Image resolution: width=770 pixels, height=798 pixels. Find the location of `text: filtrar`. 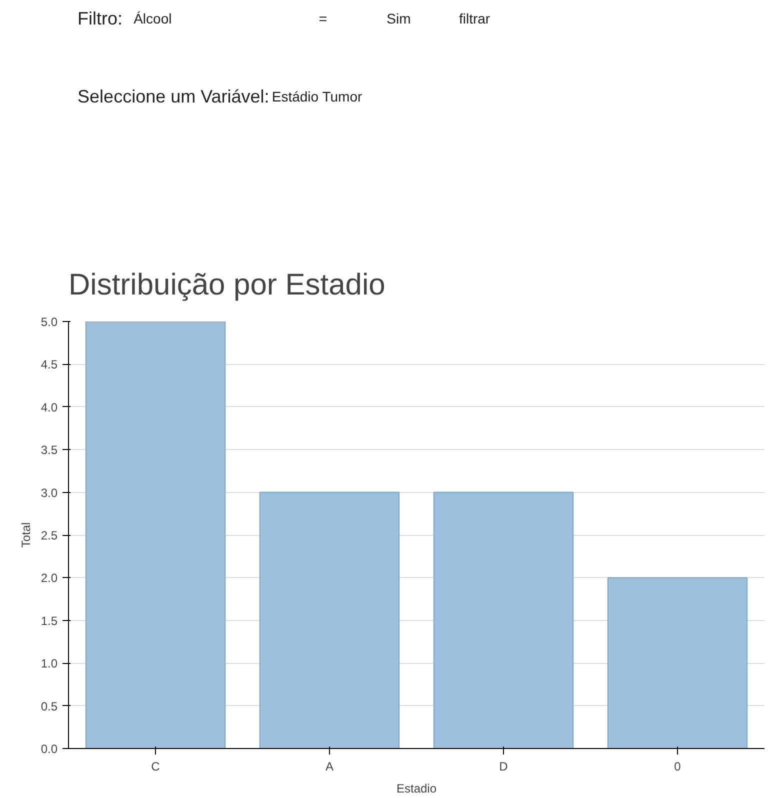

text: filtrar is located at coordinates (474, 18).